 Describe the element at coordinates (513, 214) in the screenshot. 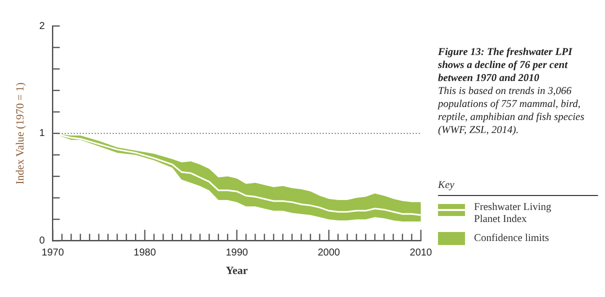

I see `text: Freshwater Living Planet Index` at that location.